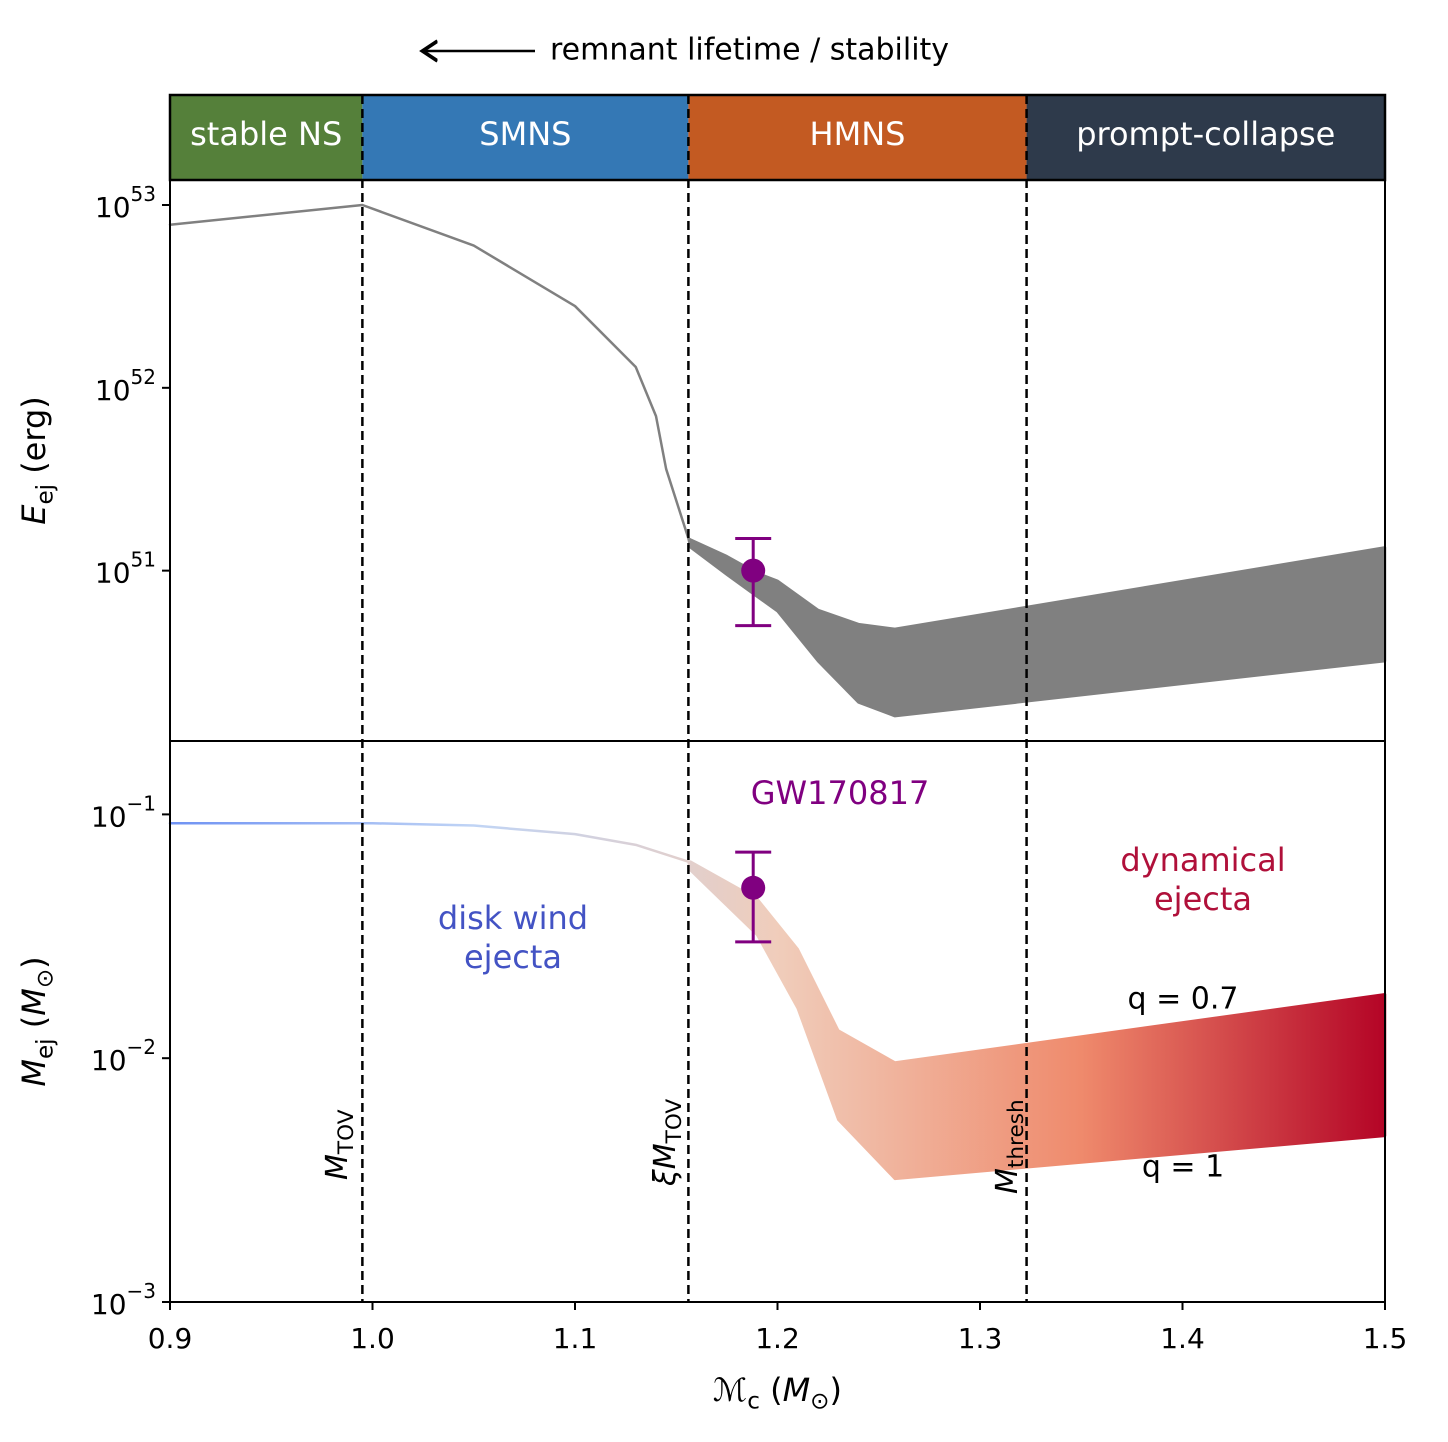  I want to click on x-tick-label: 0.9, so click(170, 1338).